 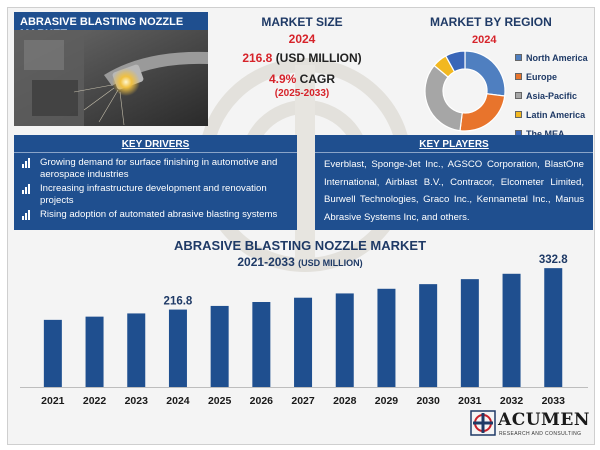 What do you see at coordinates (544, 420) in the screenshot?
I see `logo-name: ACUMEN` at bounding box center [544, 420].